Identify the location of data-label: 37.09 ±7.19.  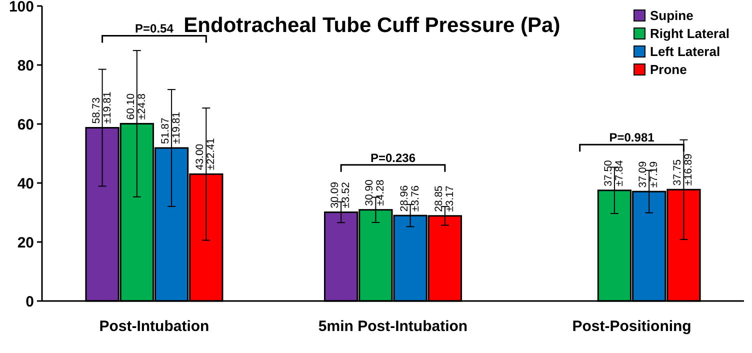
(648, 174).